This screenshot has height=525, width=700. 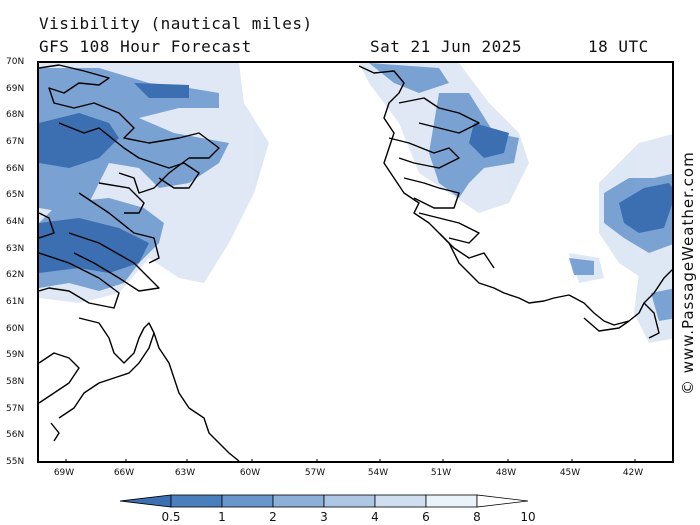 What do you see at coordinates (171, 517) in the screenshot?
I see `legend-label: 0.5` at bounding box center [171, 517].